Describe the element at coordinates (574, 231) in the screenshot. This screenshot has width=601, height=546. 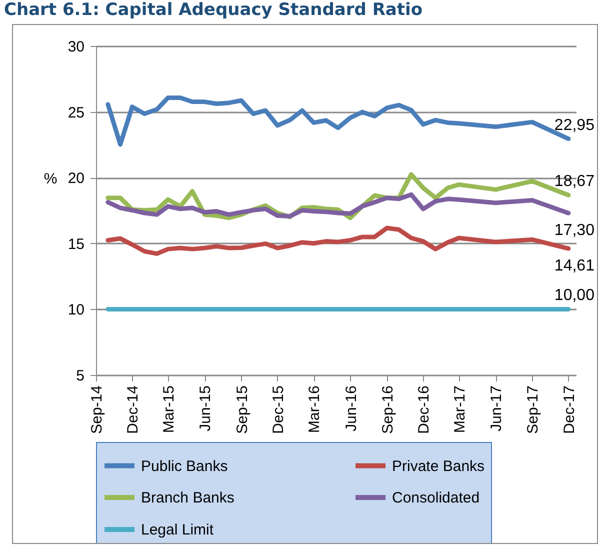
I see `data-label: 17,30` at that location.